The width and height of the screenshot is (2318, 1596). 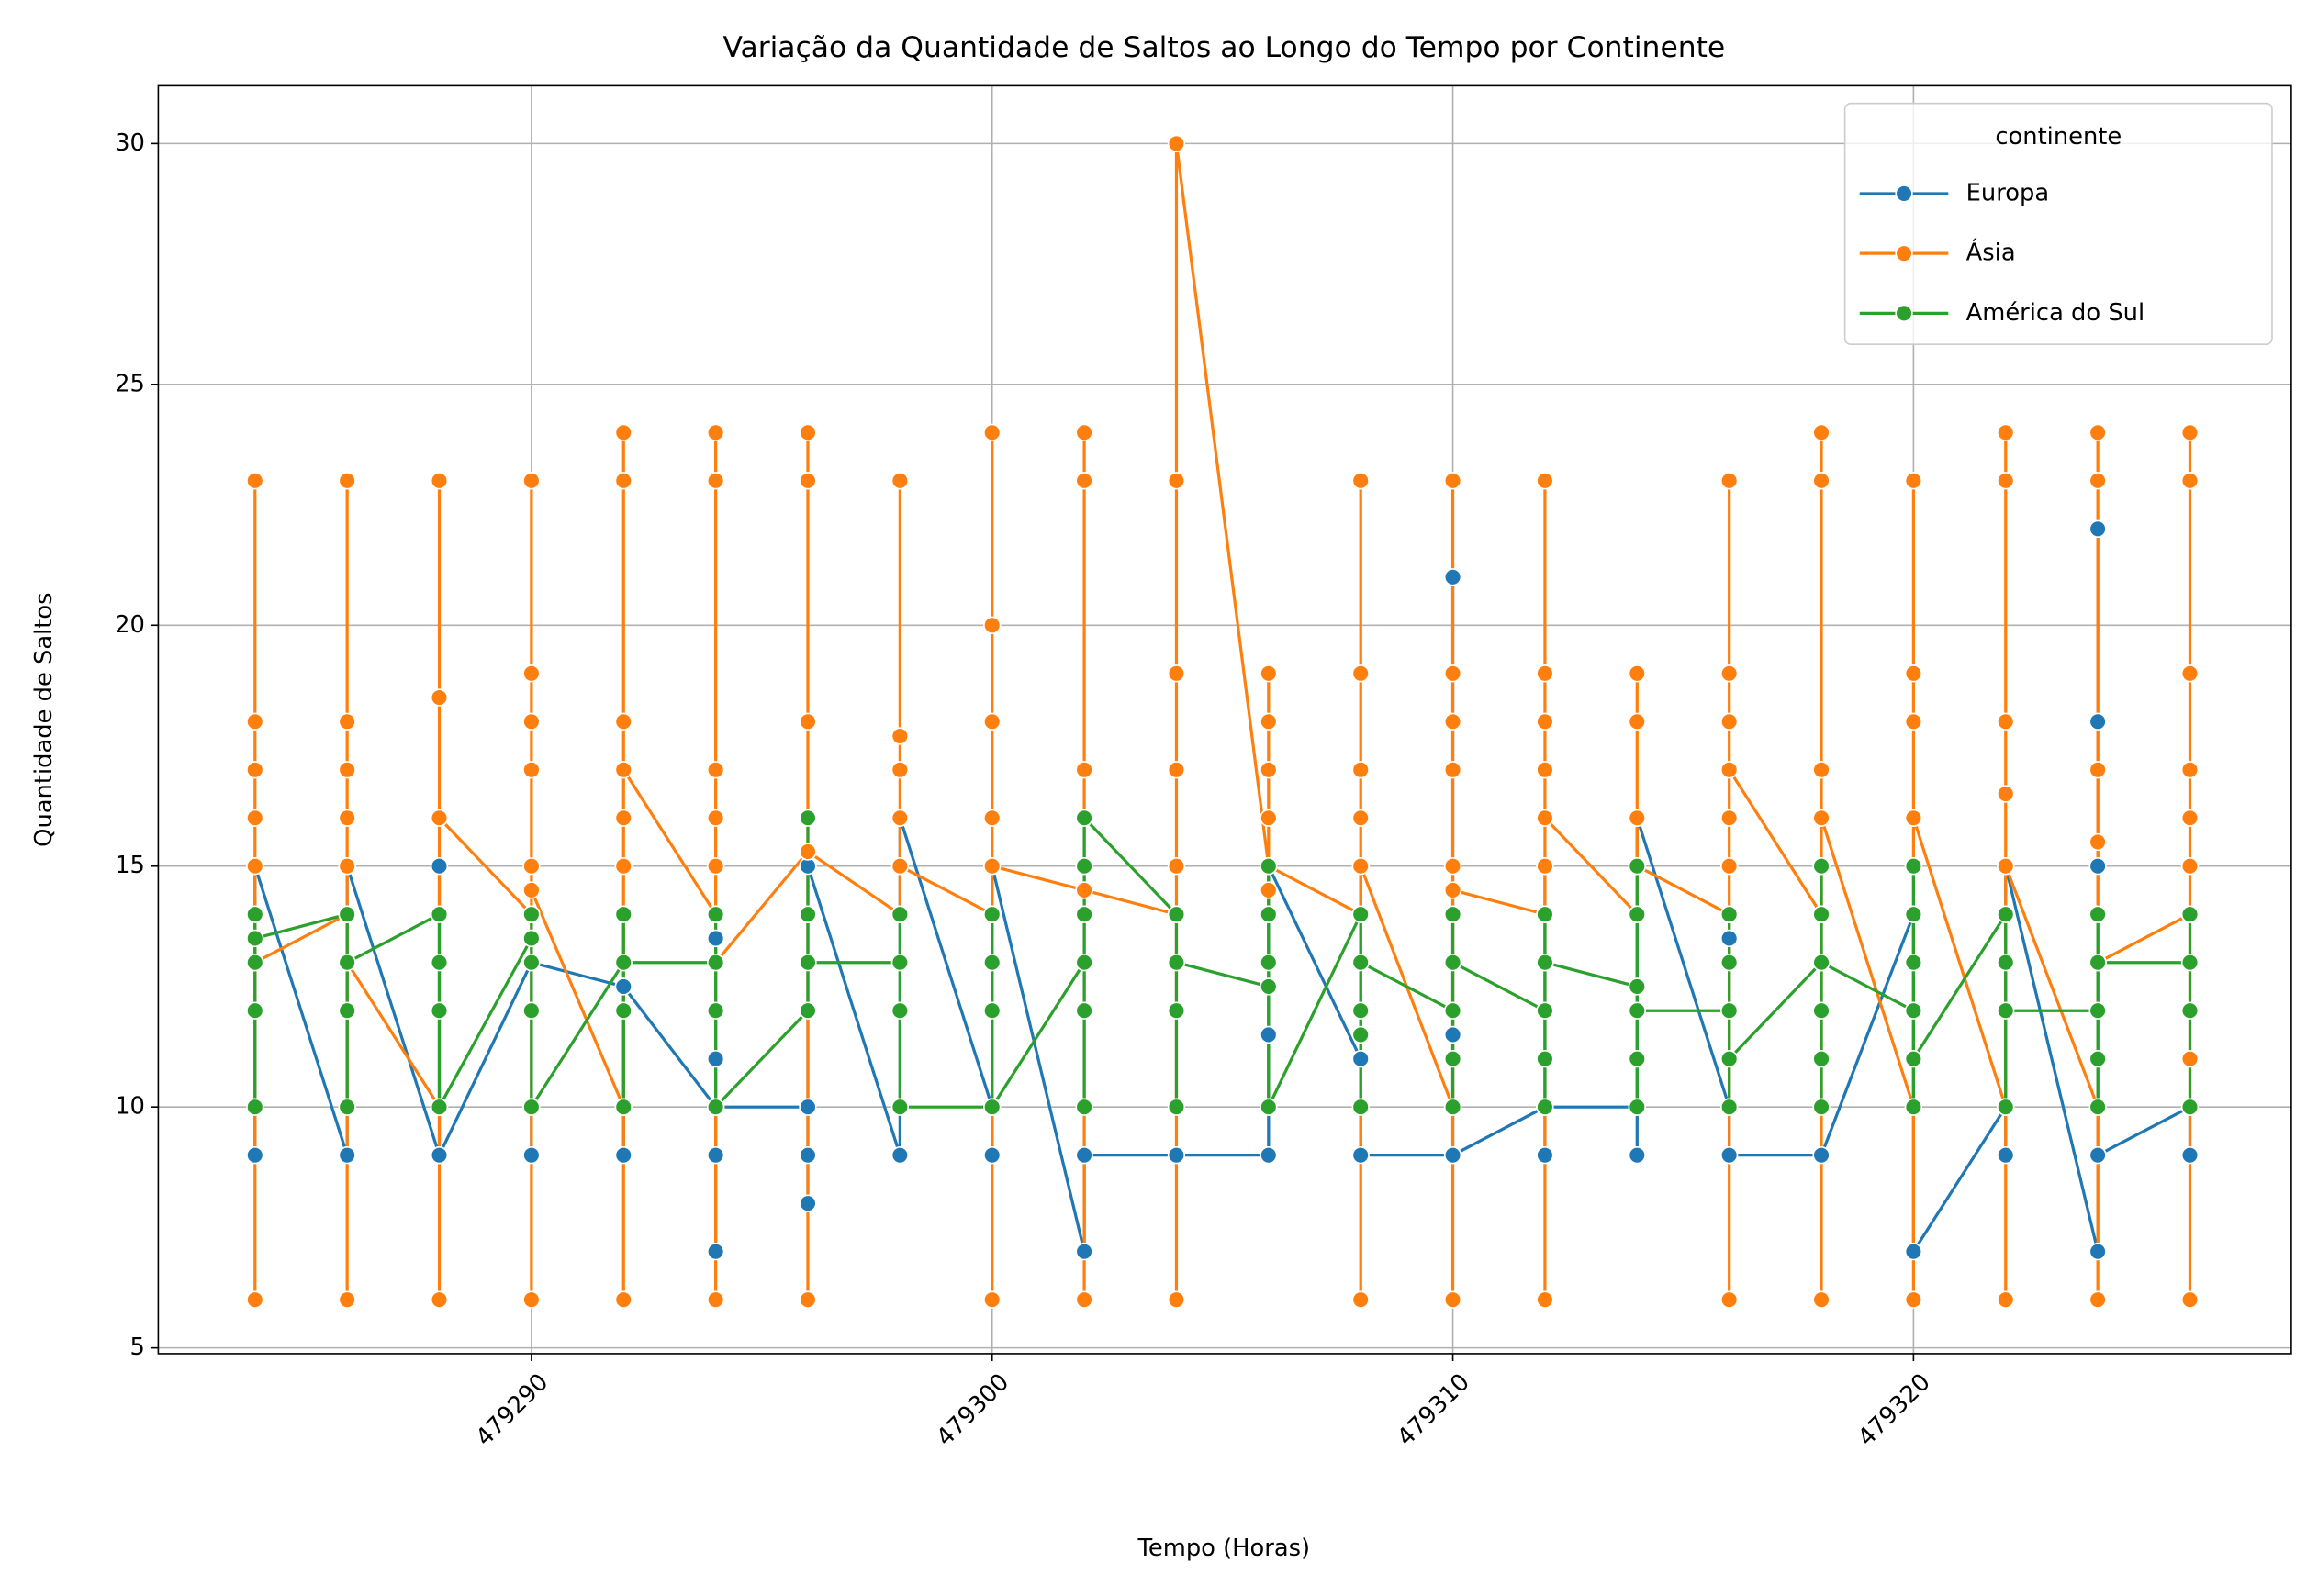 What do you see at coordinates (2055, 313) in the screenshot?
I see `legend-label: América do Sul` at bounding box center [2055, 313].